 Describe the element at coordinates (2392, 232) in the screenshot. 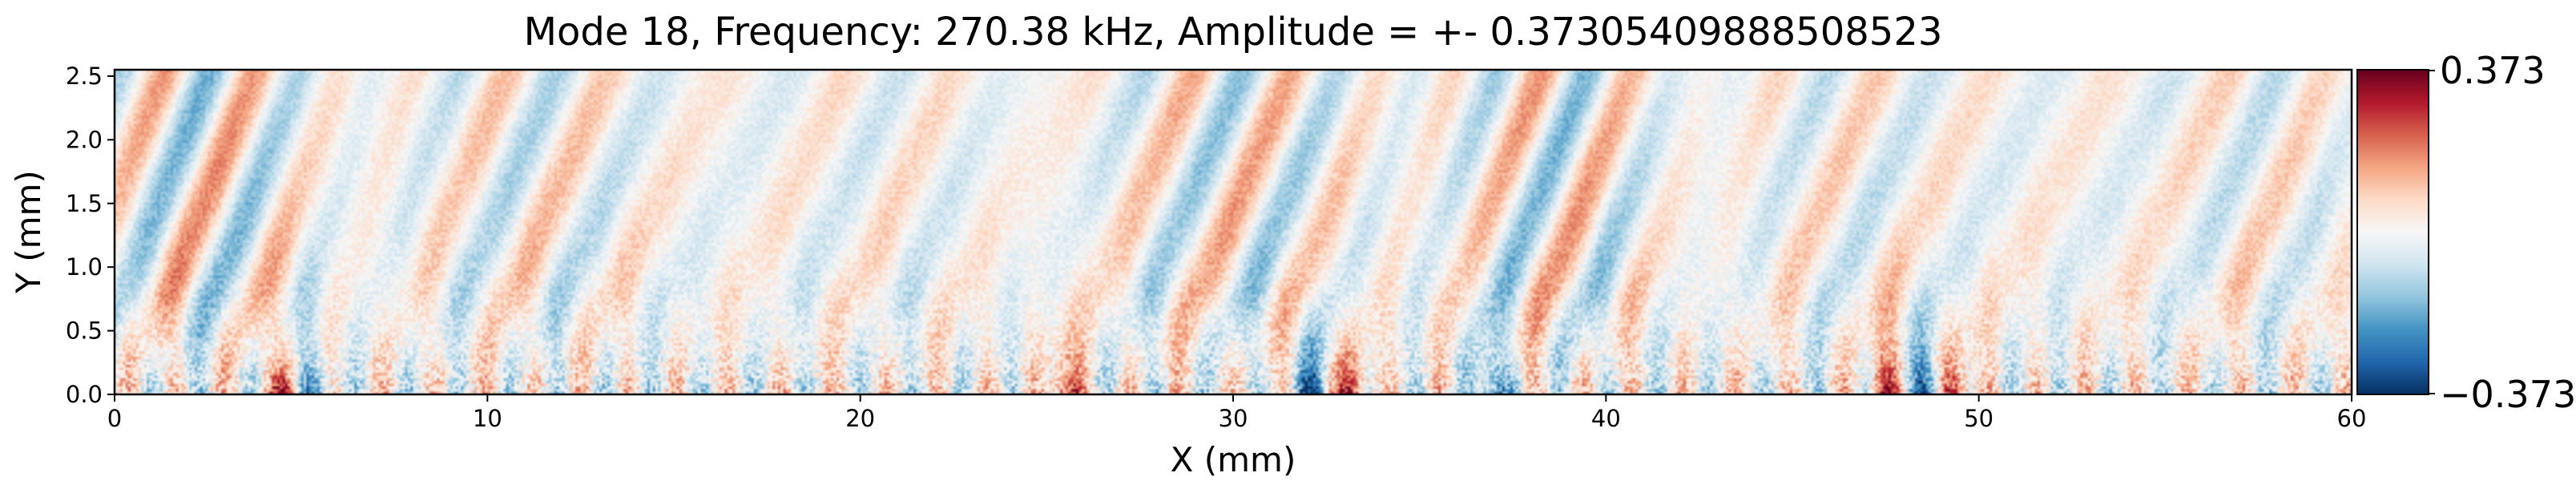

I see `colorbar-gradient` at that location.